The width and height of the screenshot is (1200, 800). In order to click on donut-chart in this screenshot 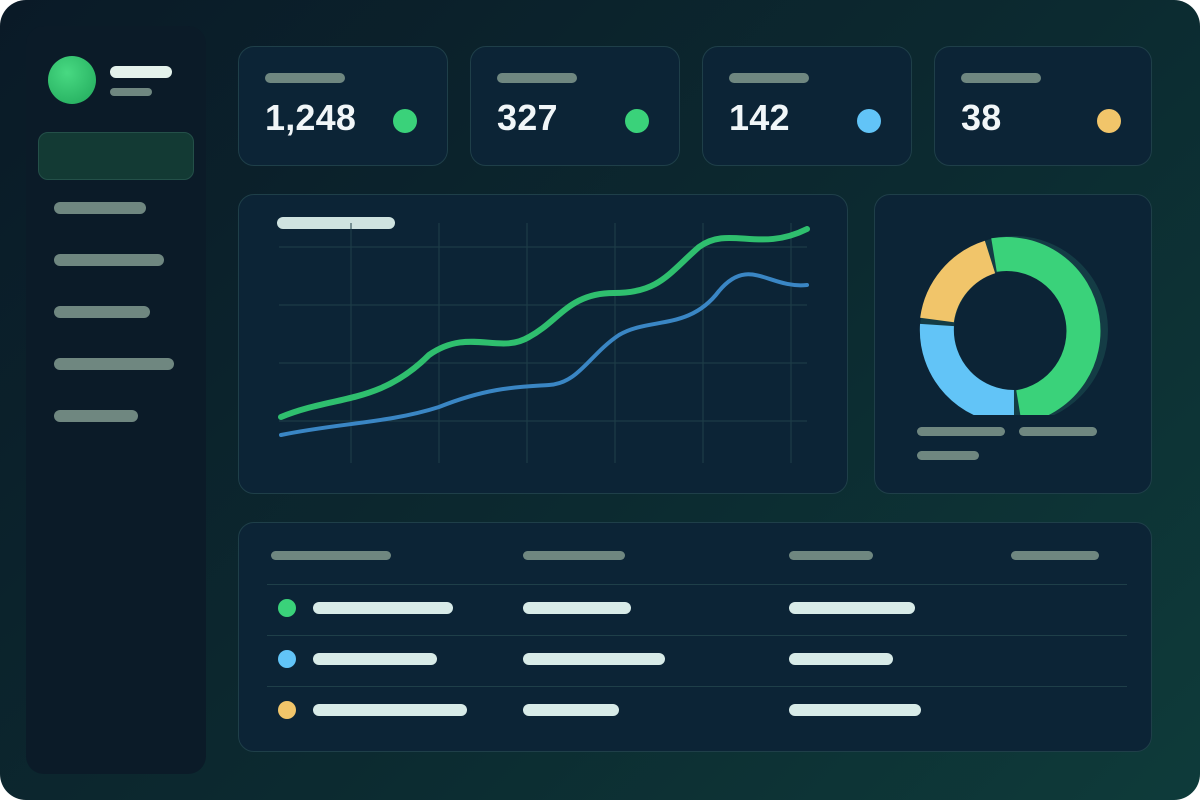, I will do `click(1013, 325)`.